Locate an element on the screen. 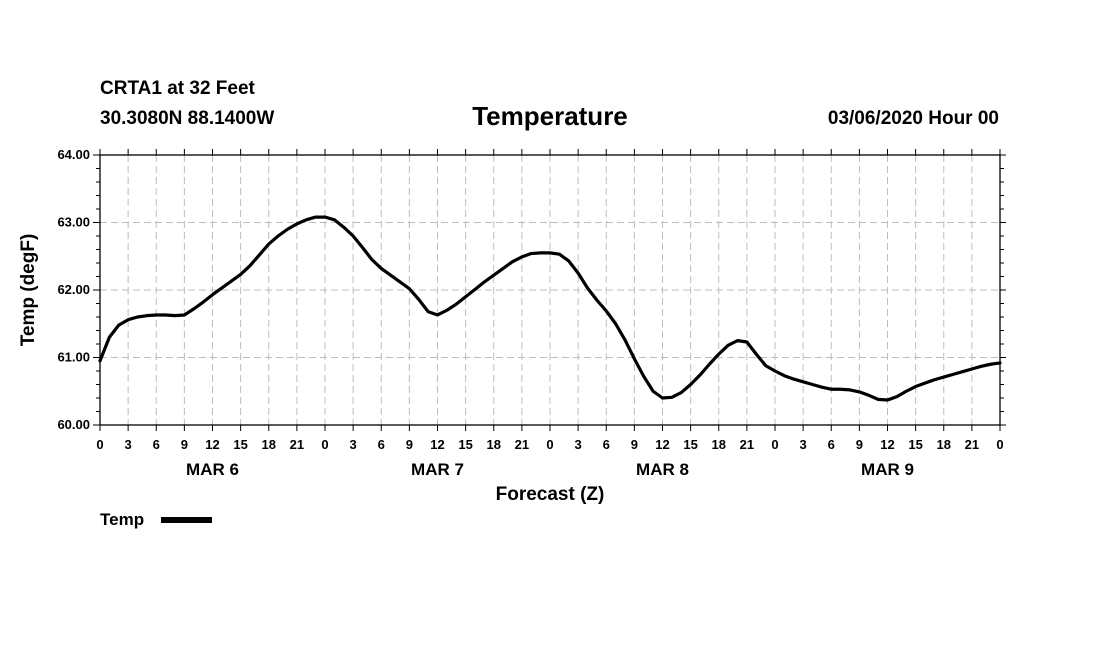 Image resolution: width=1100 pixels, height=650 pixels. date-label: MAR 6 is located at coordinates (212, 469).